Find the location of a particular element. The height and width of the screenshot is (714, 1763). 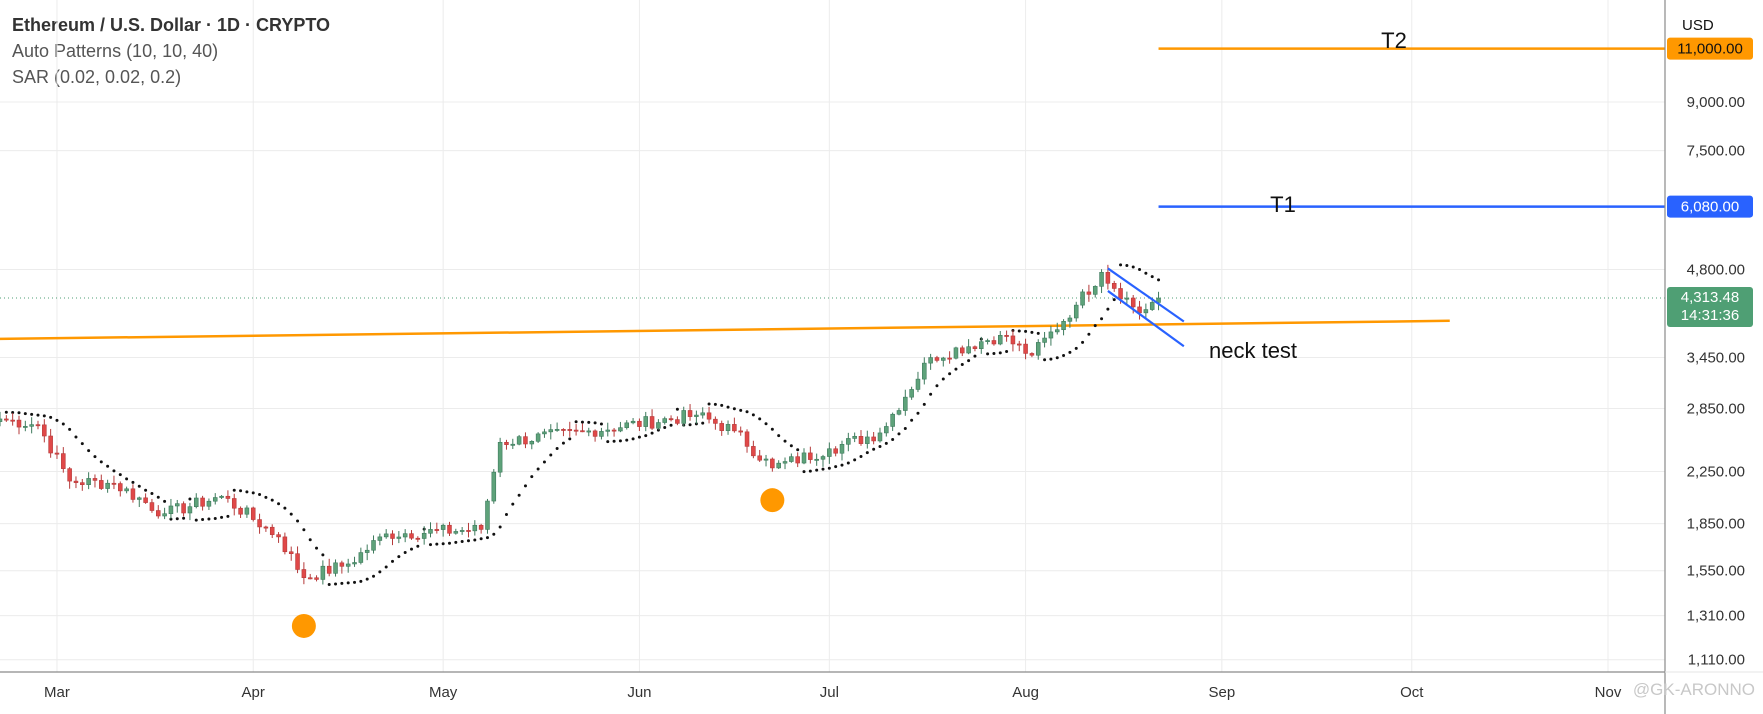

month-tick-label: Jul is located at coordinates (829, 692).